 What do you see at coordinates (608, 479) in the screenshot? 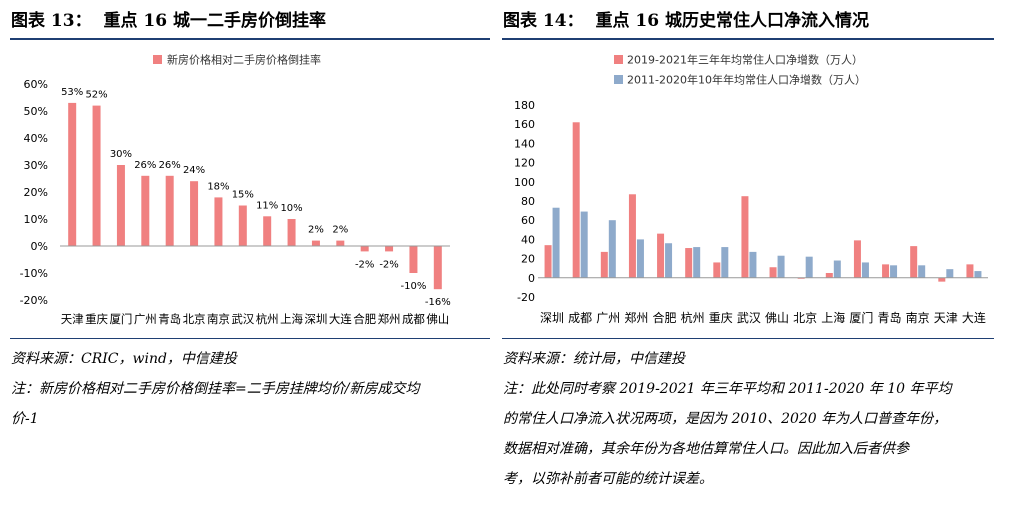
I see `chart14-note-line: 考，以弥补前者可能的统计误差。` at bounding box center [608, 479].